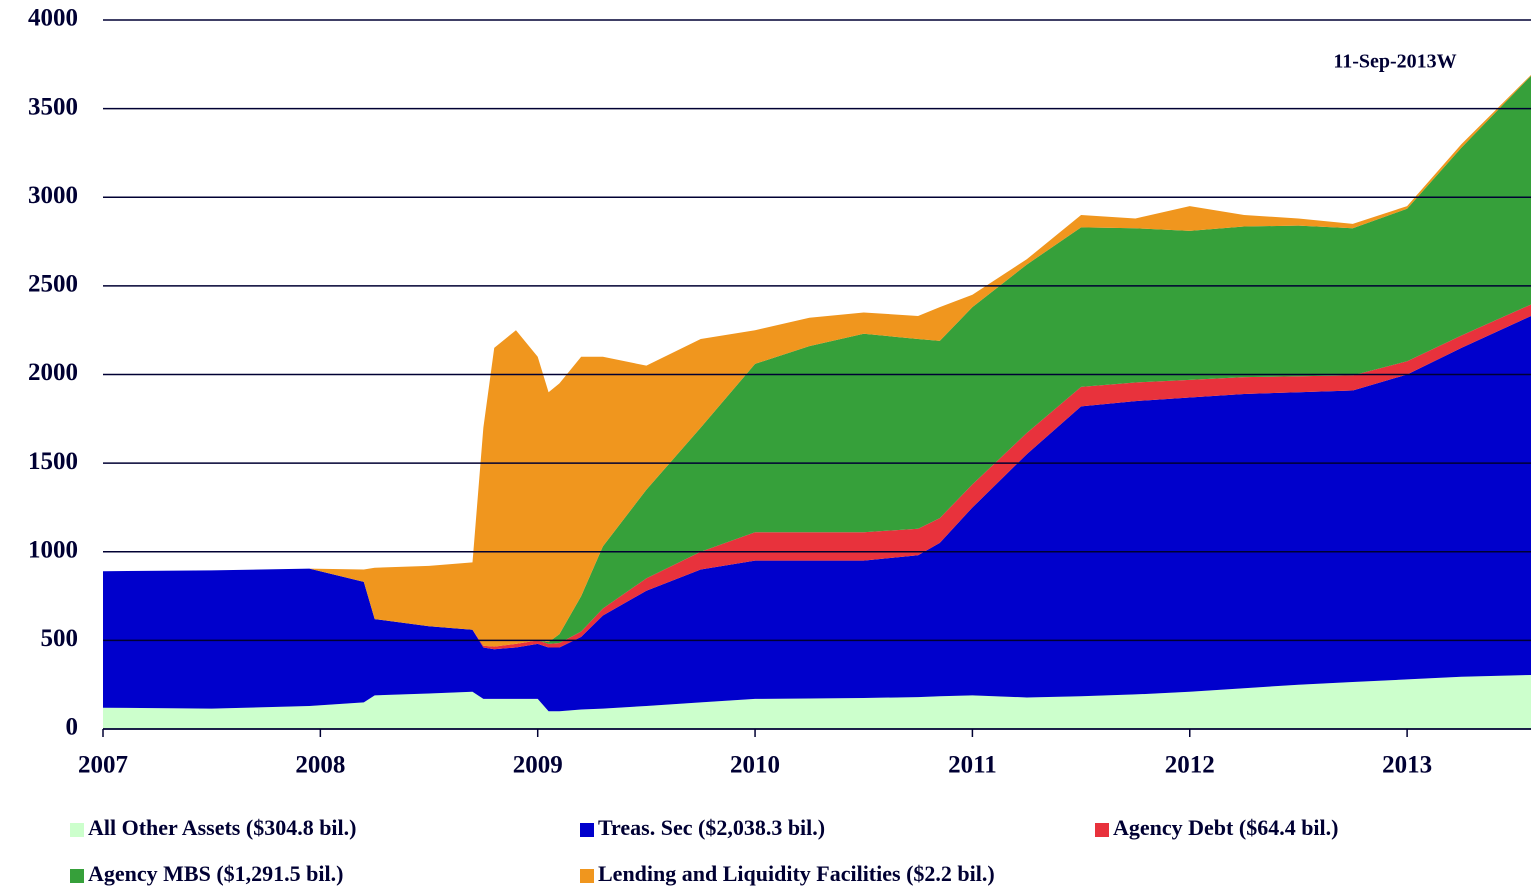 Image resolution: width=1531 pixels, height=892 pixels. What do you see at coordinates (320, 765) in the screenshot?
I see `x-tick-label: 2008` at bounding box center [320, 765].